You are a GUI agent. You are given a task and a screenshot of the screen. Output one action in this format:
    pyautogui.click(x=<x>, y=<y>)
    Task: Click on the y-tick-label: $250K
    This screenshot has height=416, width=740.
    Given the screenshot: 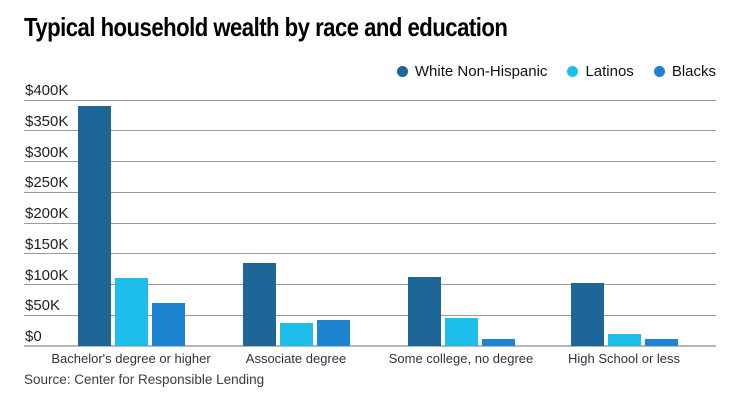 What is the action you would take?
    pyautogui.click(x=47, y=183)
    